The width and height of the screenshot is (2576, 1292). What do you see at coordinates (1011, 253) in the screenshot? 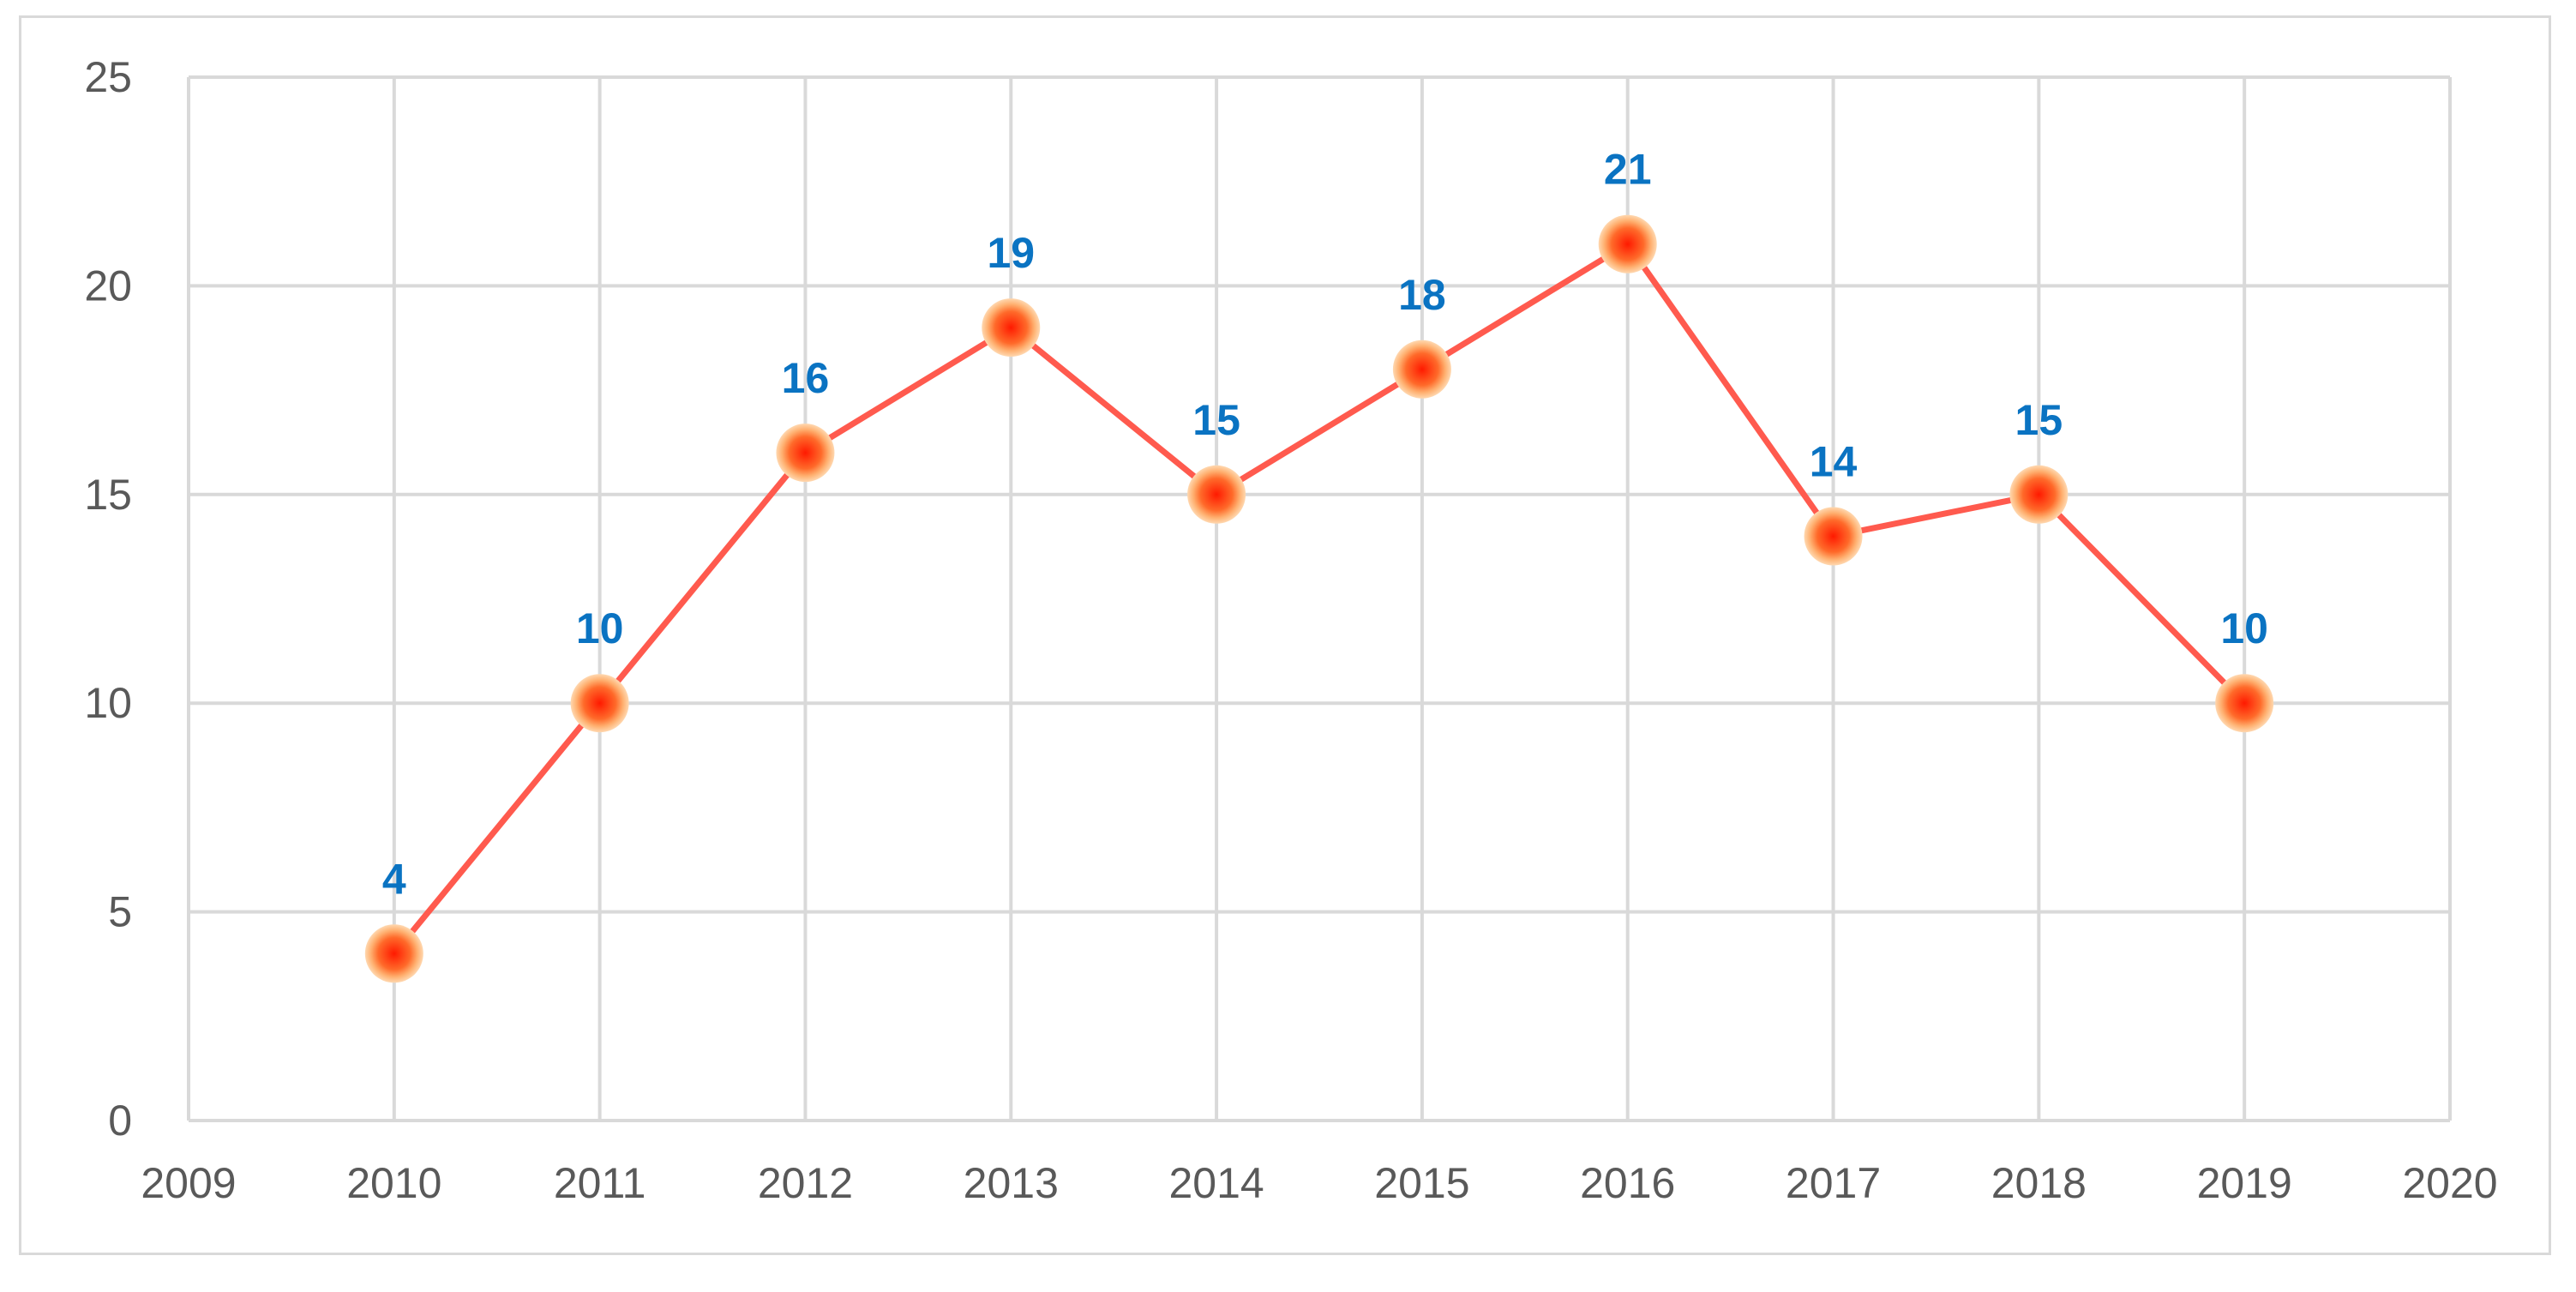
I see `data-label: 19` at bounding box center [1011, 253].